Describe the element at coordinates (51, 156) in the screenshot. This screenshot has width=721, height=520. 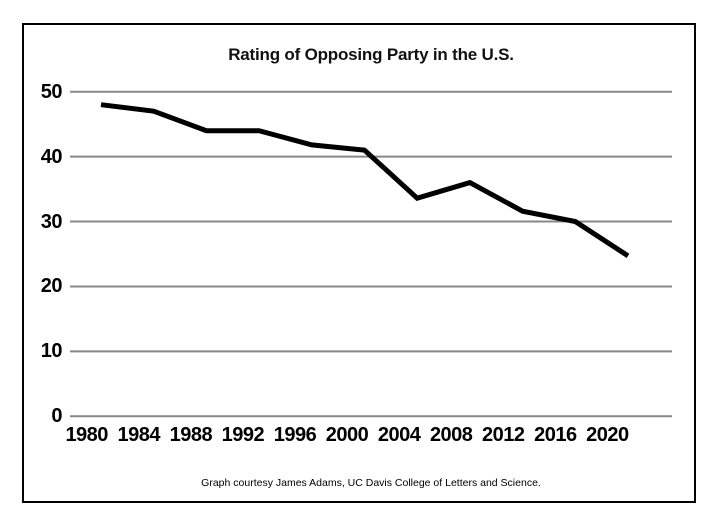
I see `y-tick-label: 40` at that location.